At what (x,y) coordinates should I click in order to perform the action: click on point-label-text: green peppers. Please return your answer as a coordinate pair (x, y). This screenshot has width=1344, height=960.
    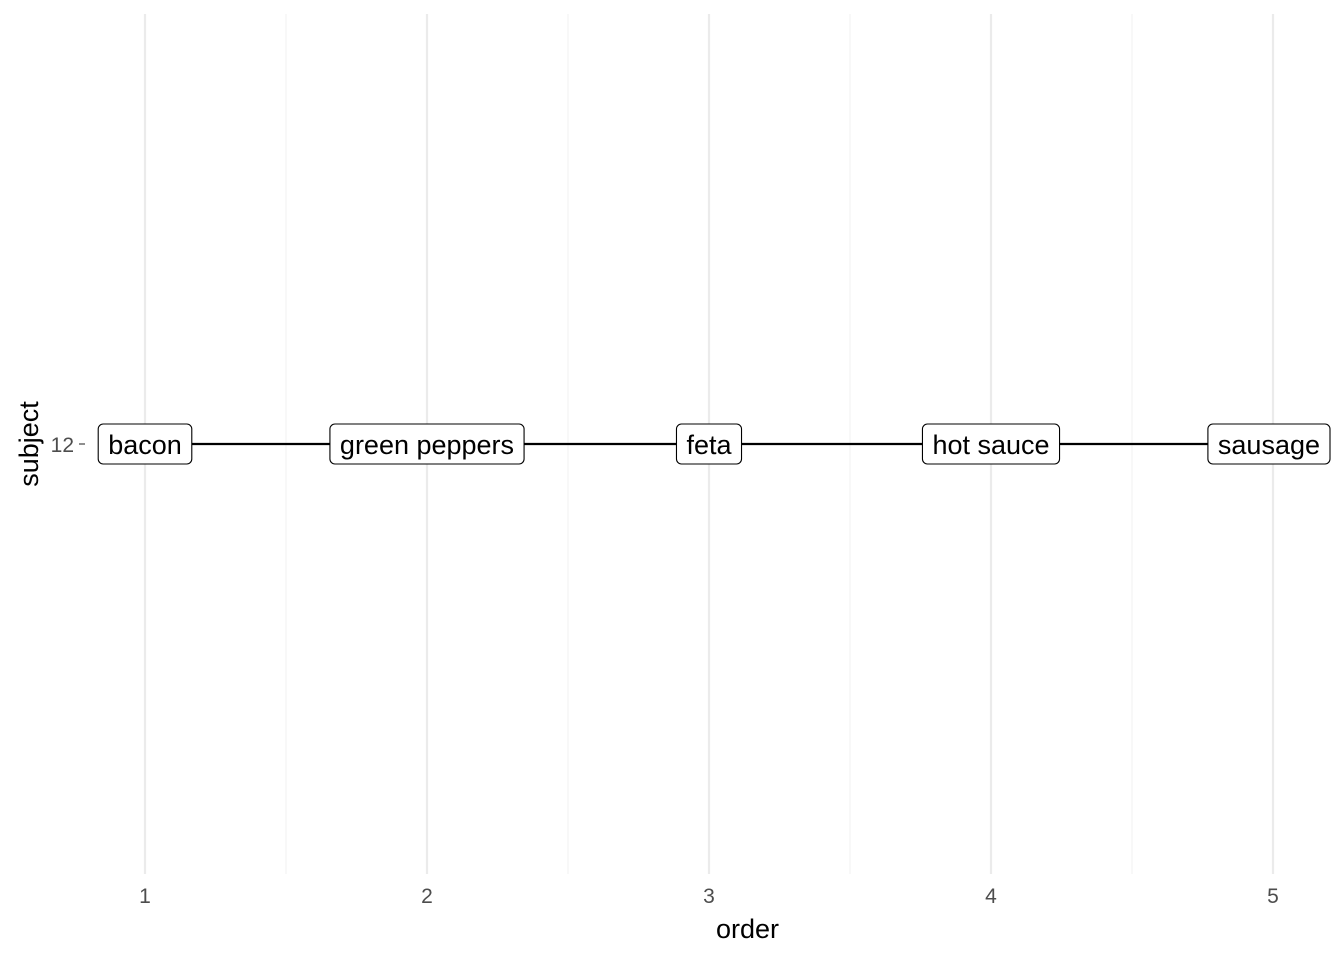
    Looking at the image, I should click on (427, 445).